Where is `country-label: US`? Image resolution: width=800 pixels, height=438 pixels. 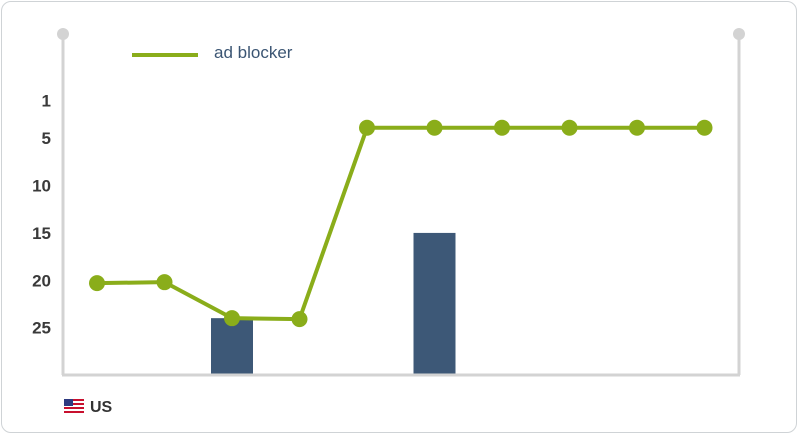
country-label: US is located at coordinates (101, 407).